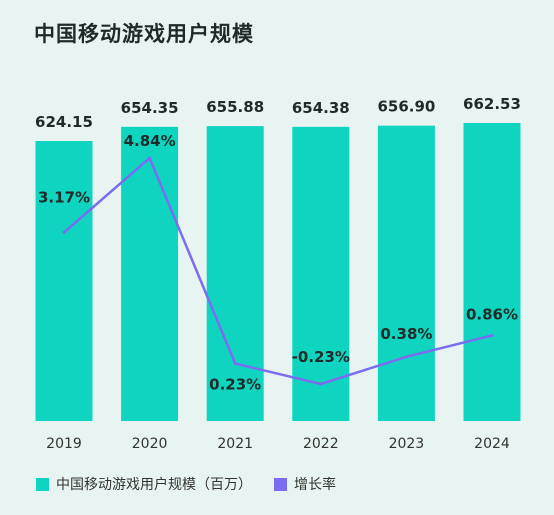  I want to click on bar-value-label-2019: 624.15, so click(64, 122).